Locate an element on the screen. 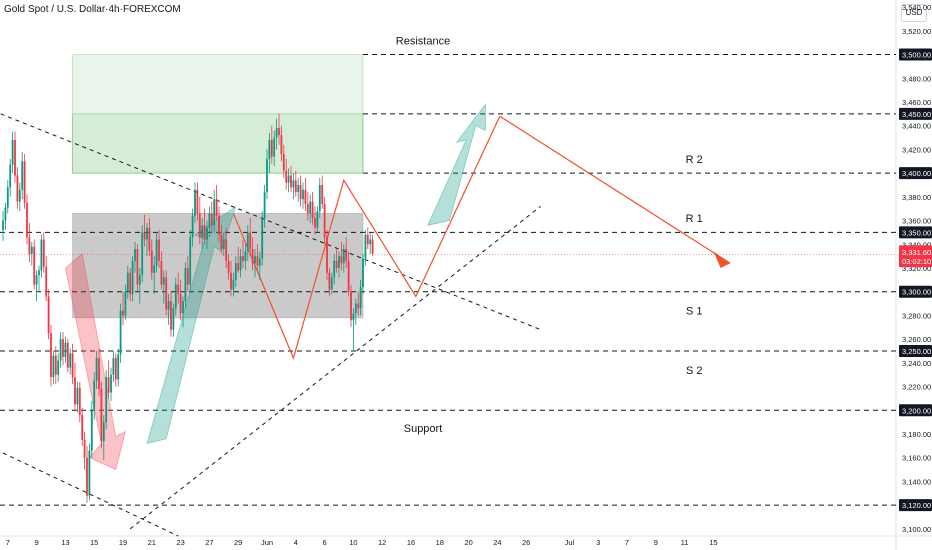 The height and width of the screenshot is (550, 932). interval-label: 4h is located at coordinates (114, 9).